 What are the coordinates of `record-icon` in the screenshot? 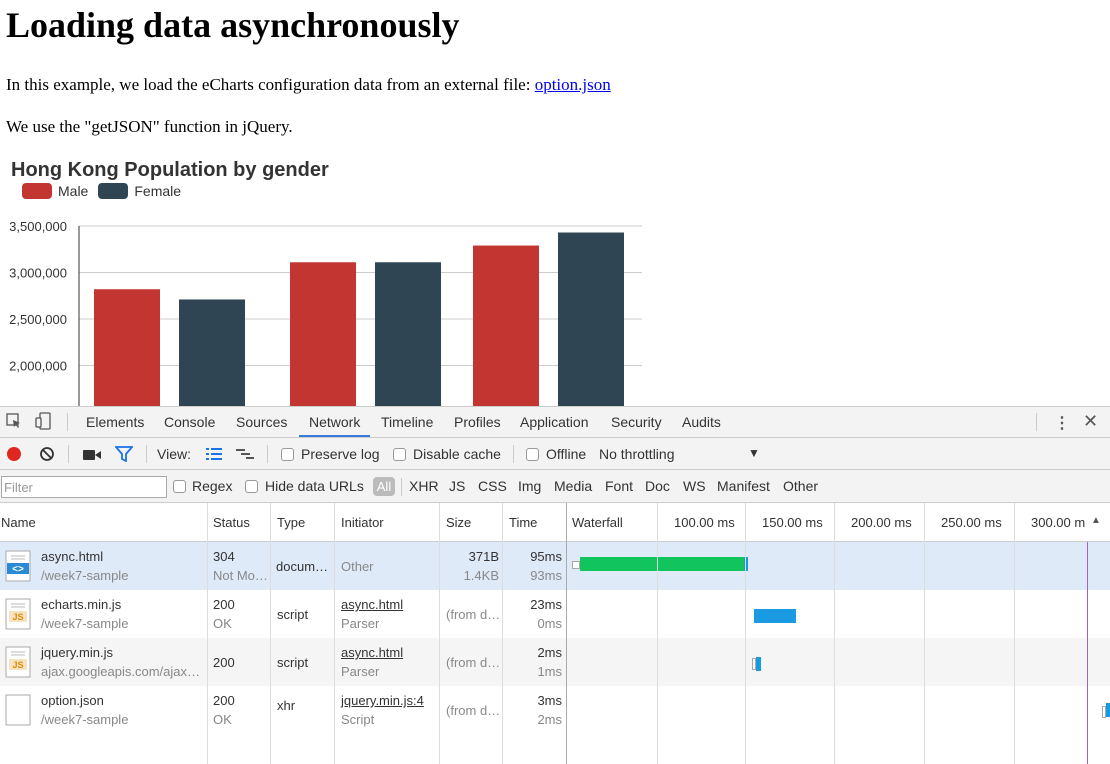 It's located at (14, 454).